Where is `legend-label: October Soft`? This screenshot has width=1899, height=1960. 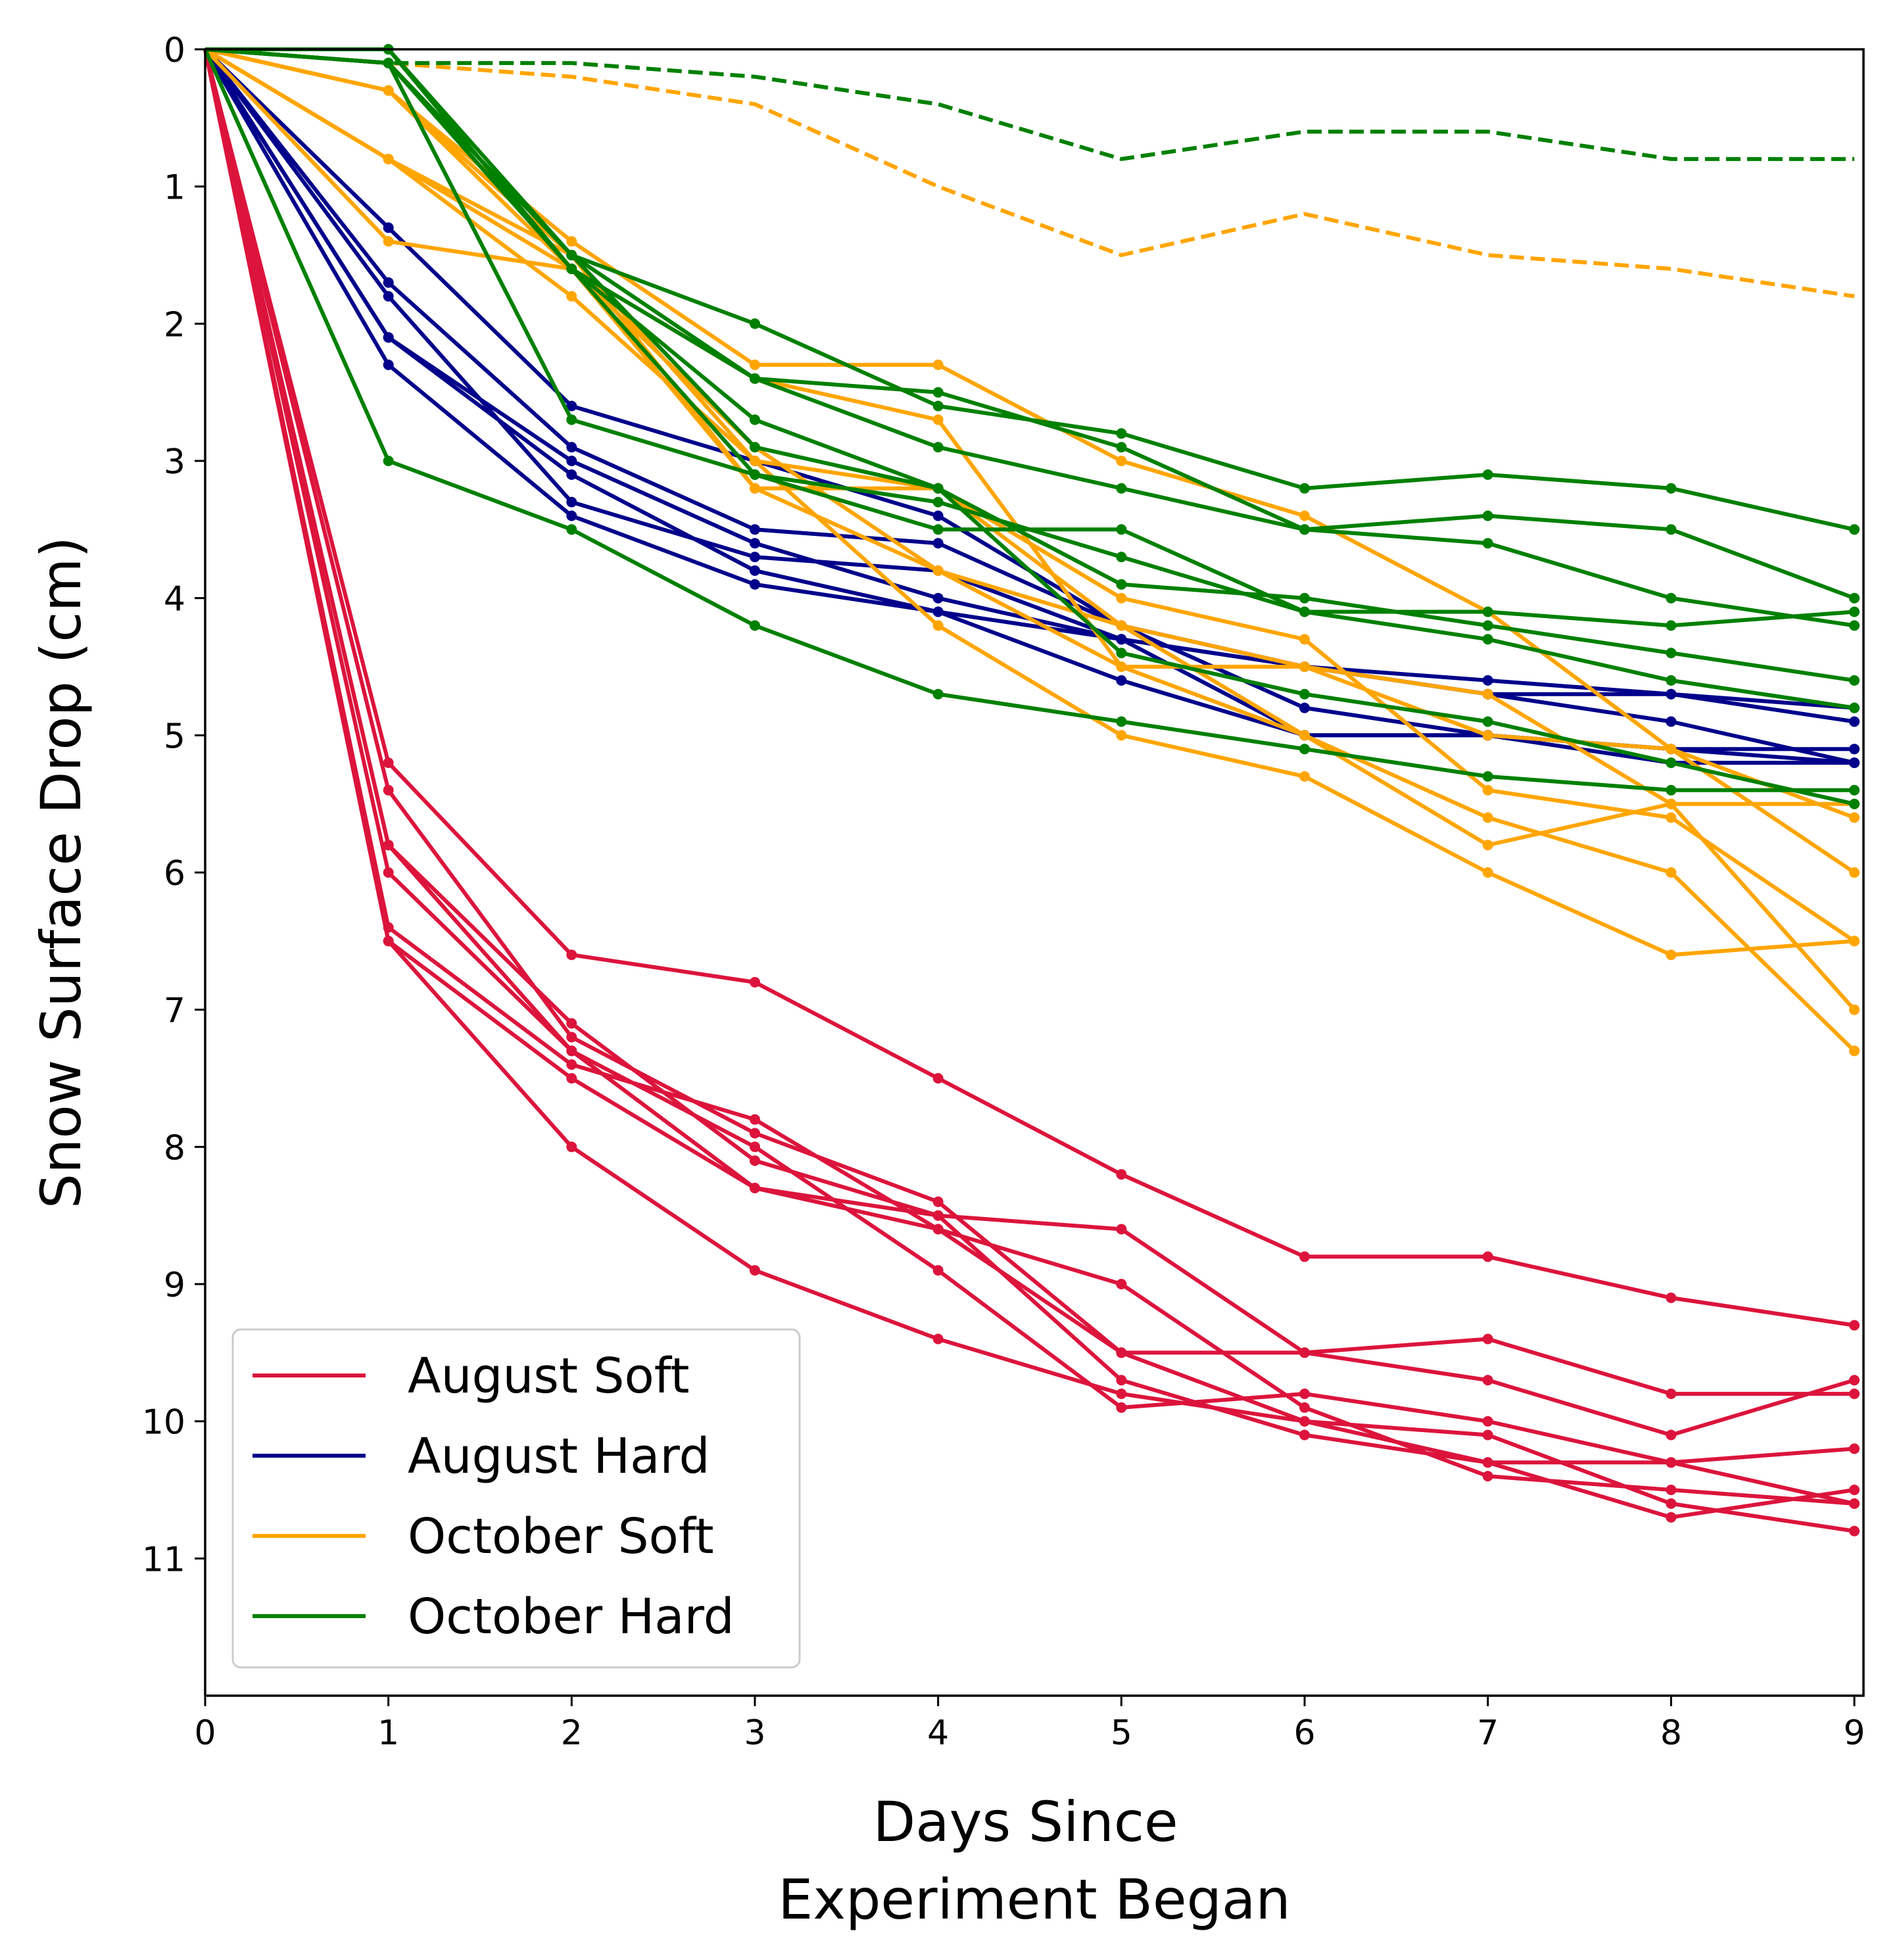
legend-label: October Soft is located at coordinates (561, 1536).